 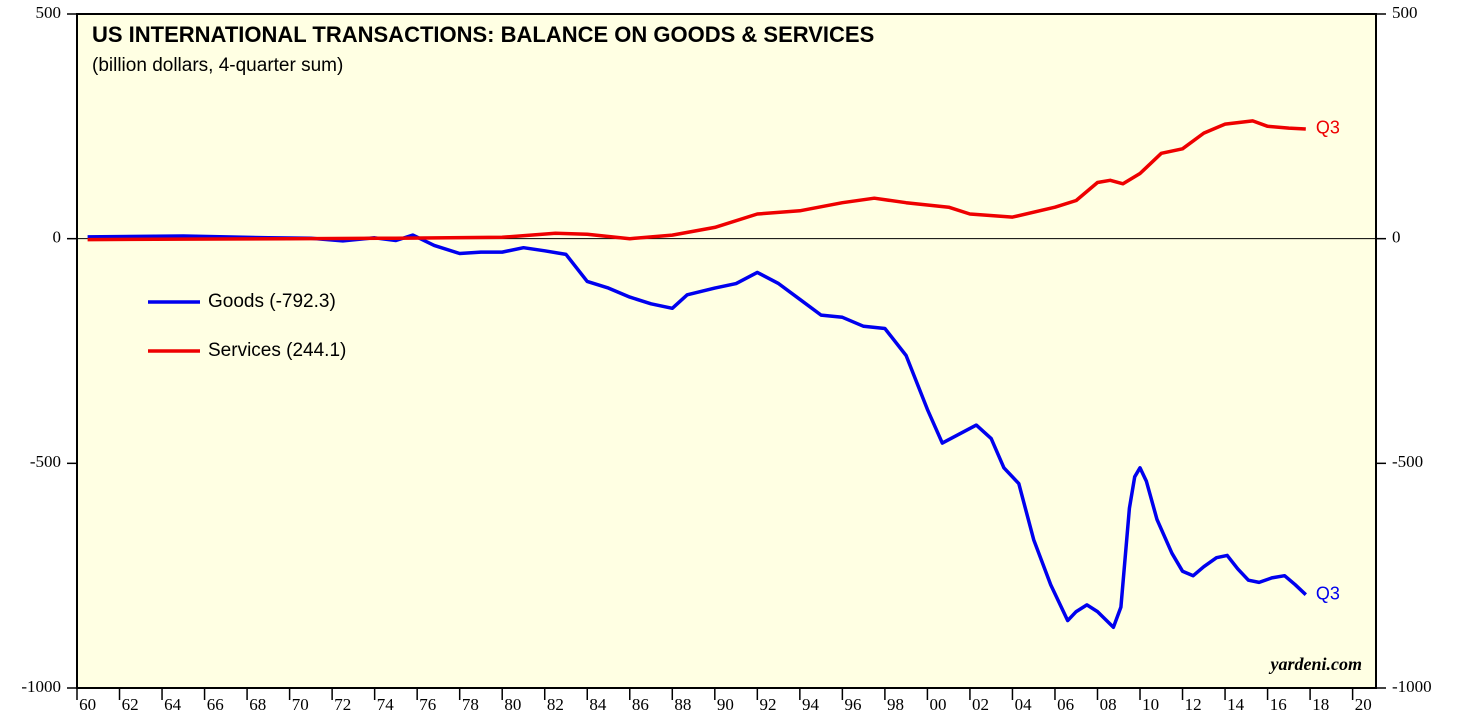 What do you see at coordinates (1412, 686) in the screenshot?
I see `y2-tick-label: -1000` at bounding box center [1412, 686].